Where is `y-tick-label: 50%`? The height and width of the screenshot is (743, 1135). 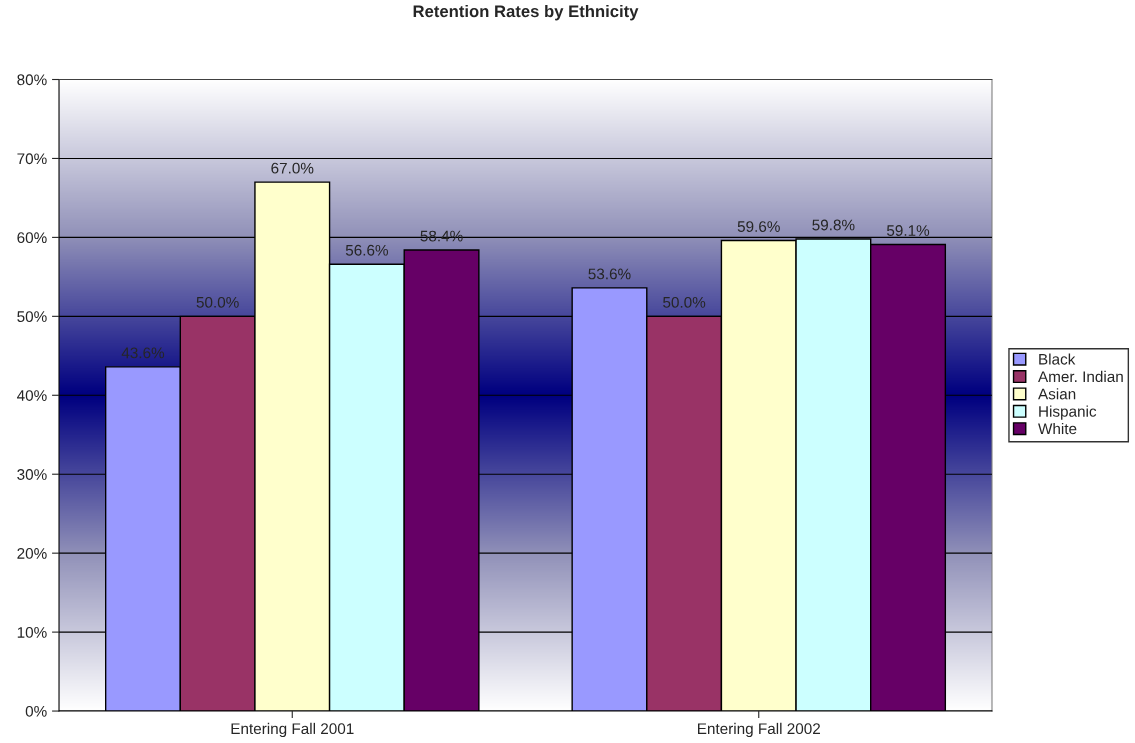
y-tick-label: 50% is located at coordinates (32, 317).